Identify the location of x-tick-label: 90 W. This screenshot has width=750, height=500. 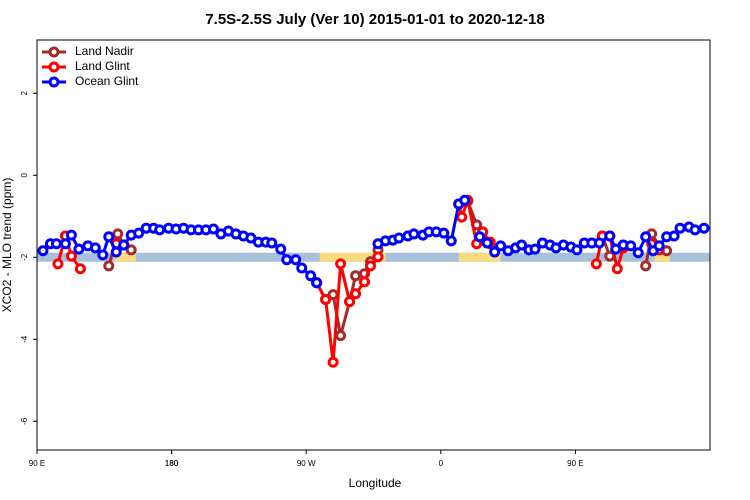
(306, 463).